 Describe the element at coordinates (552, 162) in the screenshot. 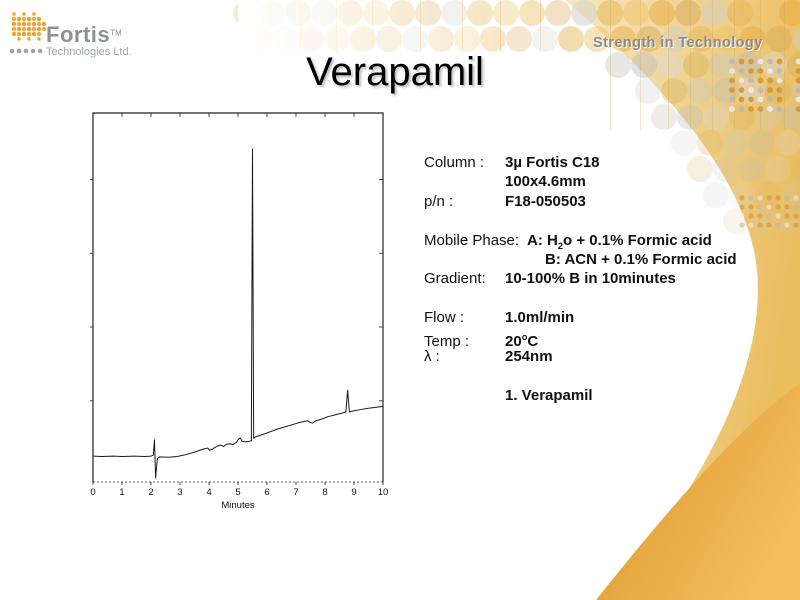

I see `column-value: 3µ Fortis C18` at that location.